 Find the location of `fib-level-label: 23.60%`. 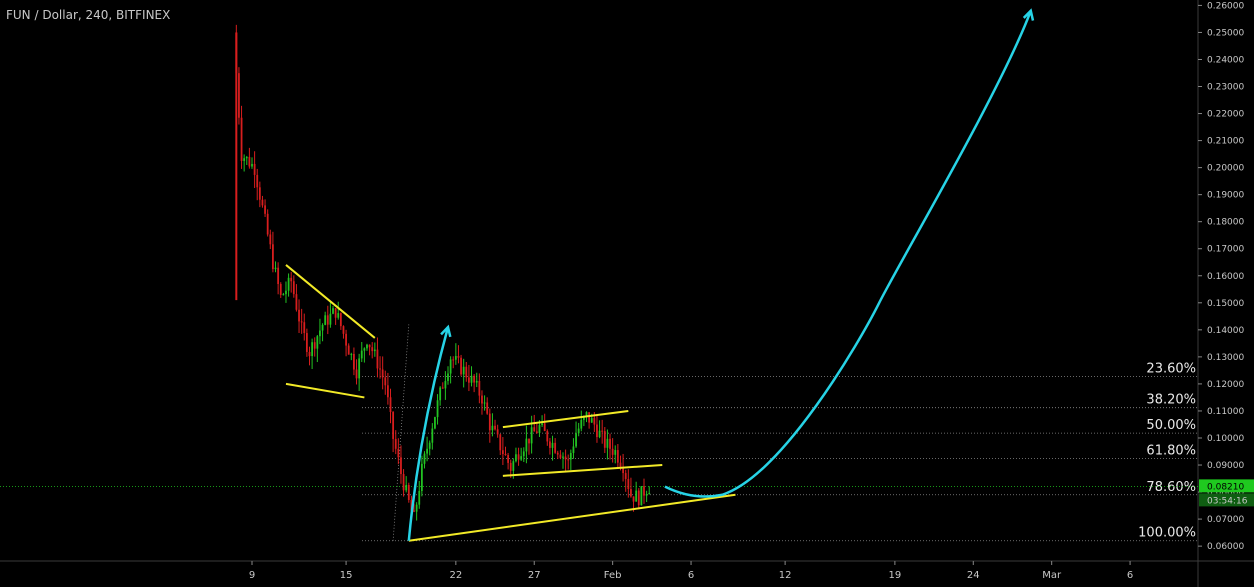

fib-level-label: 23.60% is located at coordinates (1171, 368).